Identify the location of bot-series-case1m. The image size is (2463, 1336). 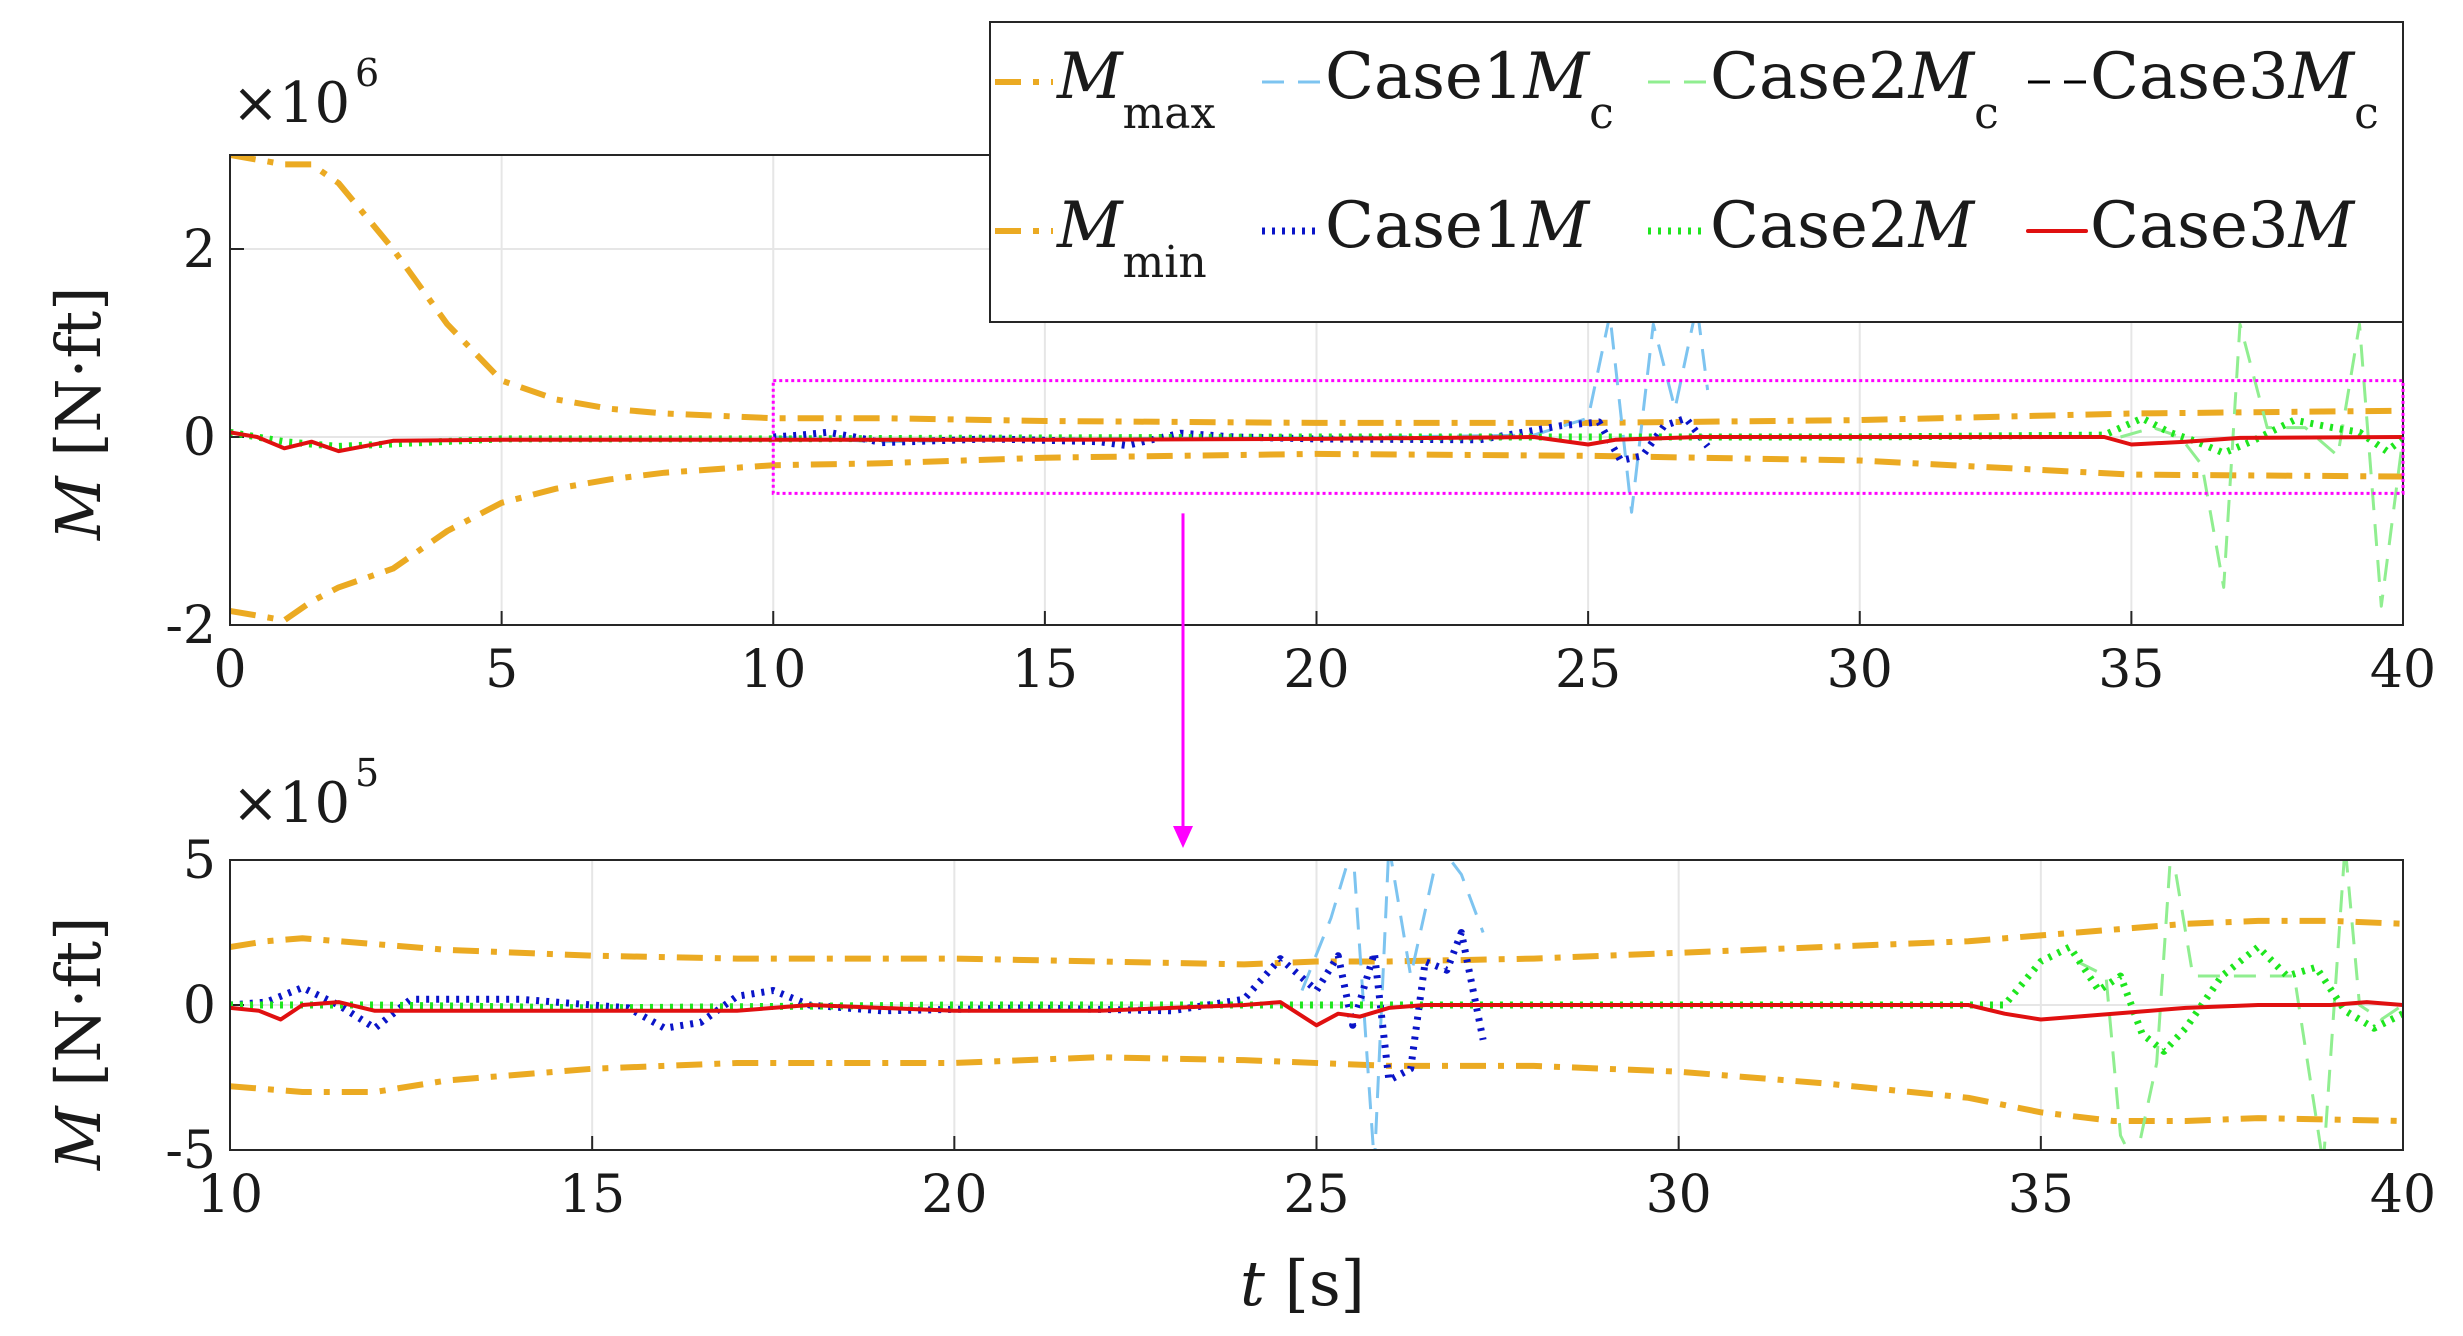
(858, 1006).